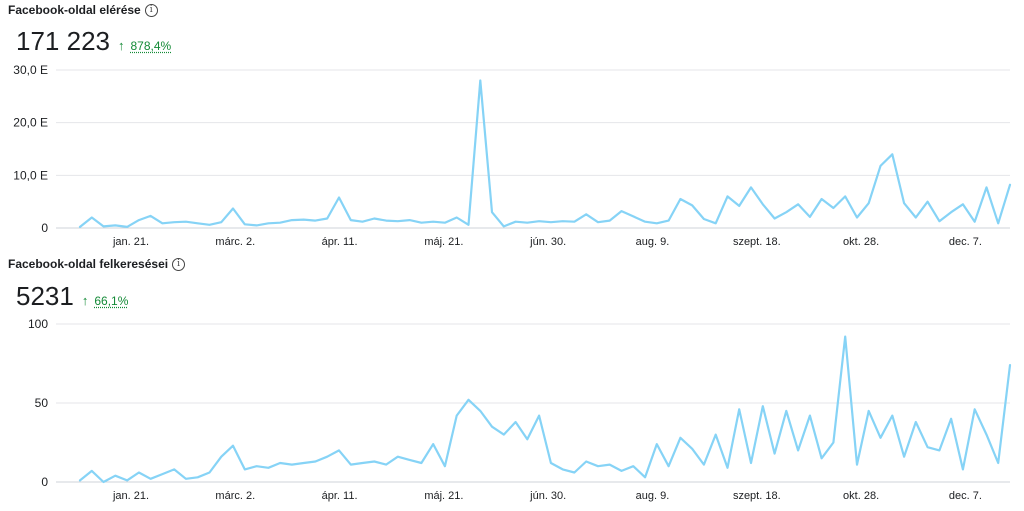  I want to click on visits-change: ↑ 66,1%, so click(105, 300).